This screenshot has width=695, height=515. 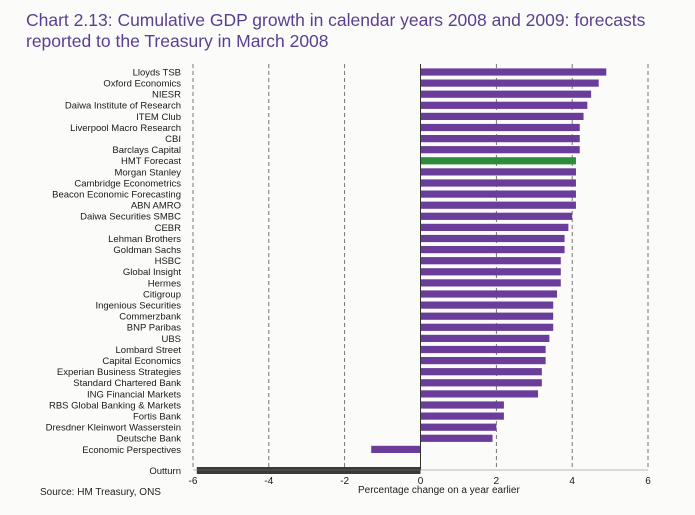 I want to click on category-label: Beacon Economic Forecasting, so click(x=116, y=195).